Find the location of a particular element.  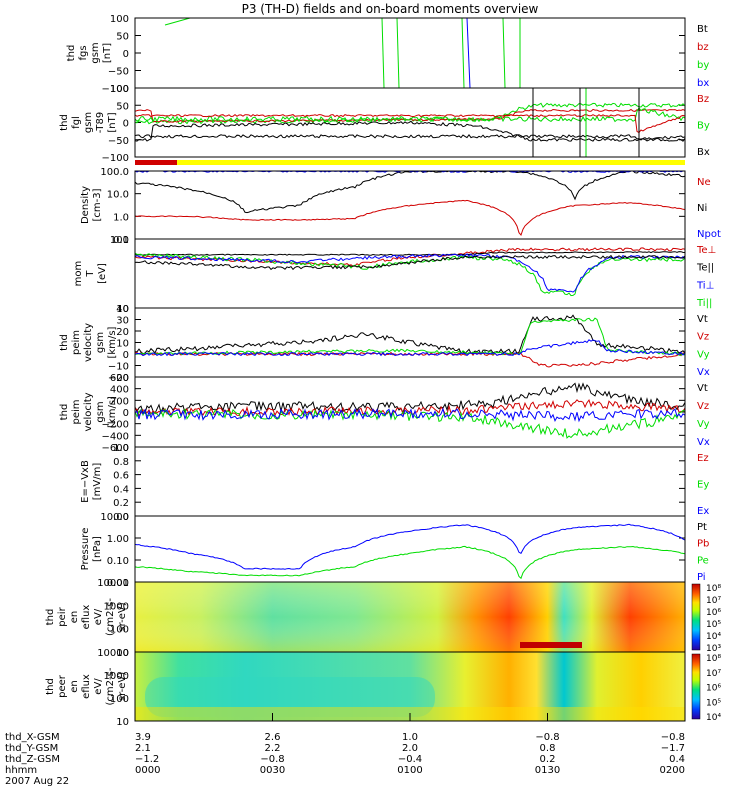

legend-label: bz is located at coordinates (703, 47).